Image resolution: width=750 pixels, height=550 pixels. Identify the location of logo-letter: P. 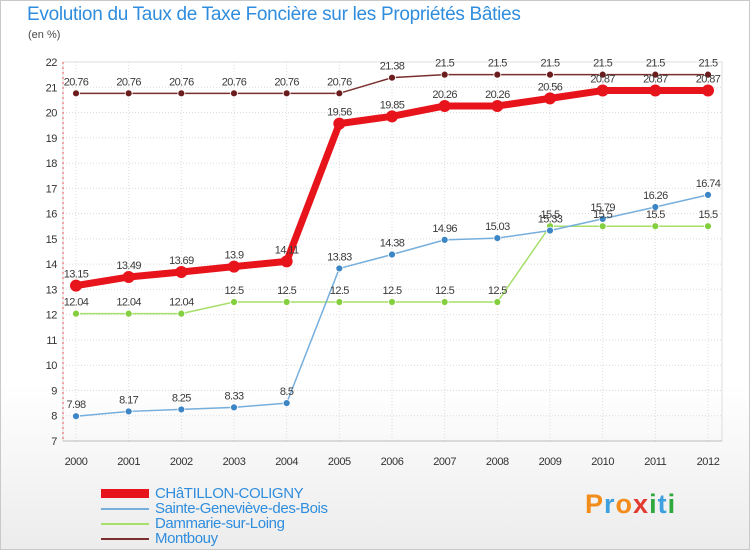
(595, 504).